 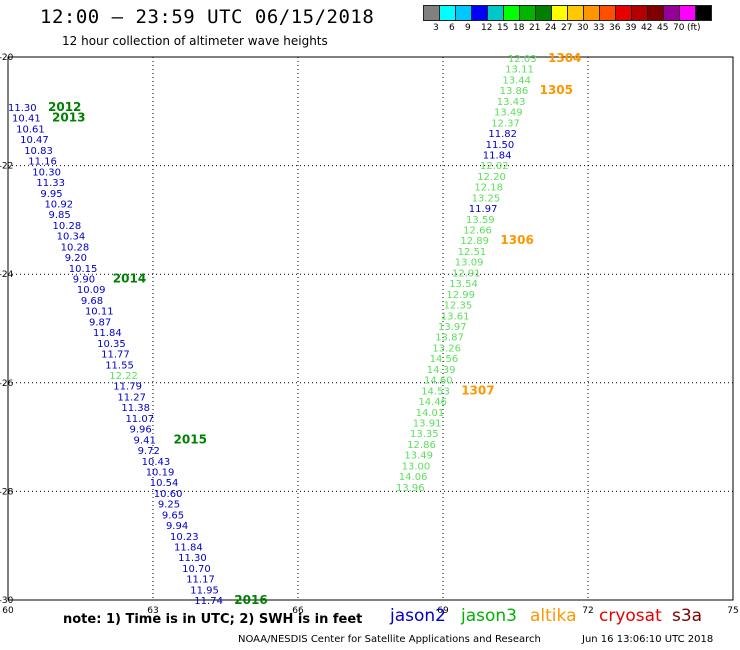 I want to click on swh-observation: 11.33, so click(x=50, y=183).